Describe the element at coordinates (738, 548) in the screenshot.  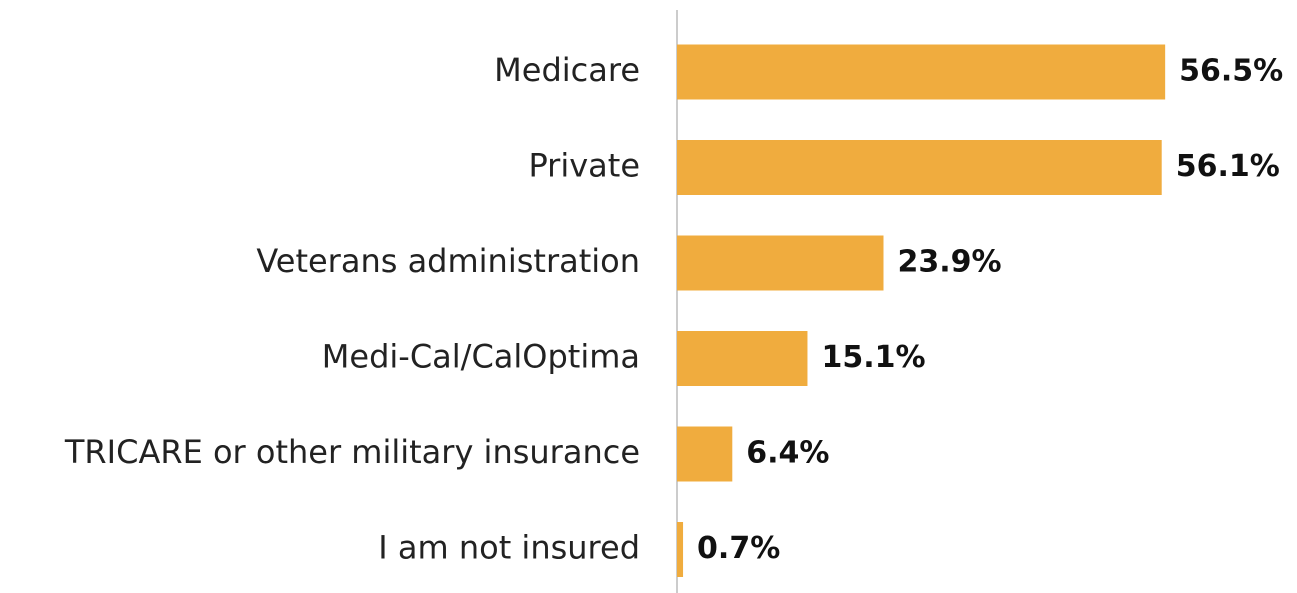
I see `value-label: 0.7%` at that location.